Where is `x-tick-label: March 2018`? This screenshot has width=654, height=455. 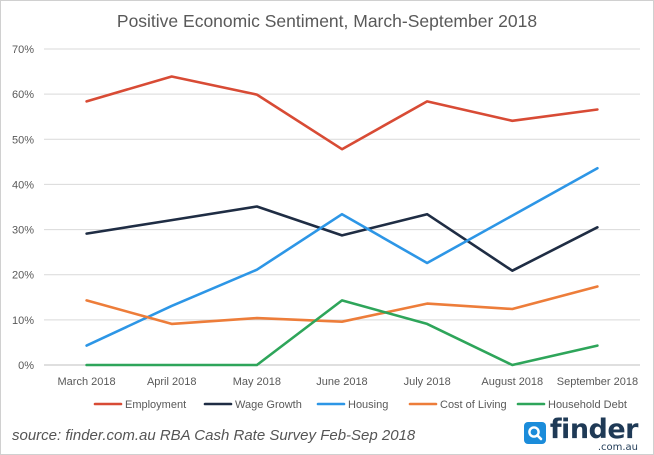 x-tick-label: March 2018 is located at coordinates (87, 382).